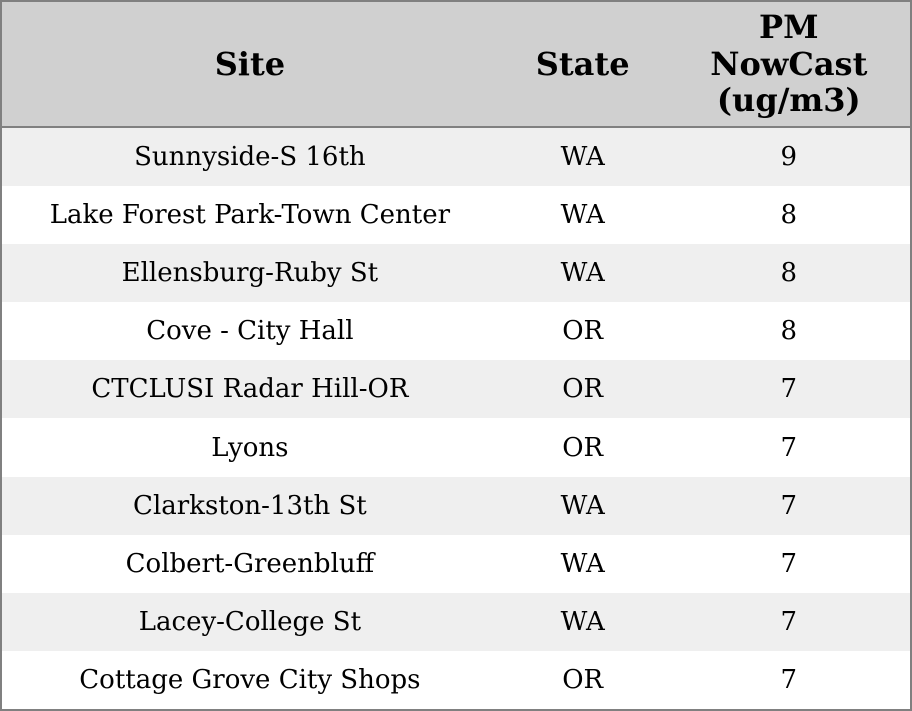  I want to click on site-cell: CTCLUSI Radar Hill-OR, so click(250, 389).